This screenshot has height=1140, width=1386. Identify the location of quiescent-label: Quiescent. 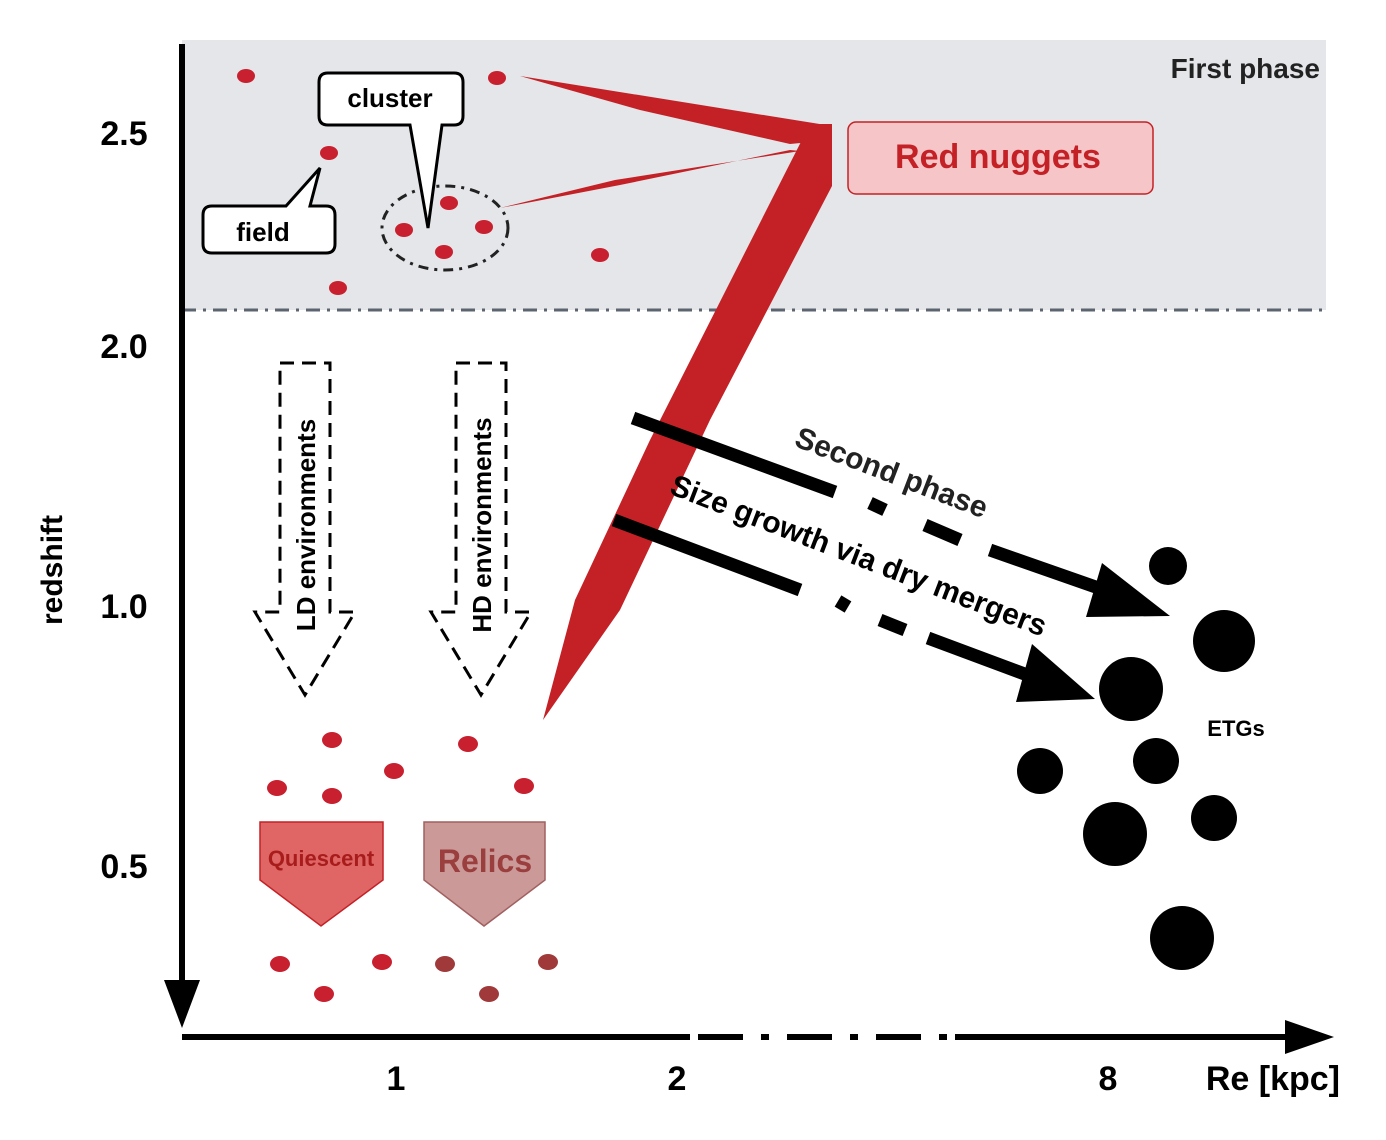
(321, 858).